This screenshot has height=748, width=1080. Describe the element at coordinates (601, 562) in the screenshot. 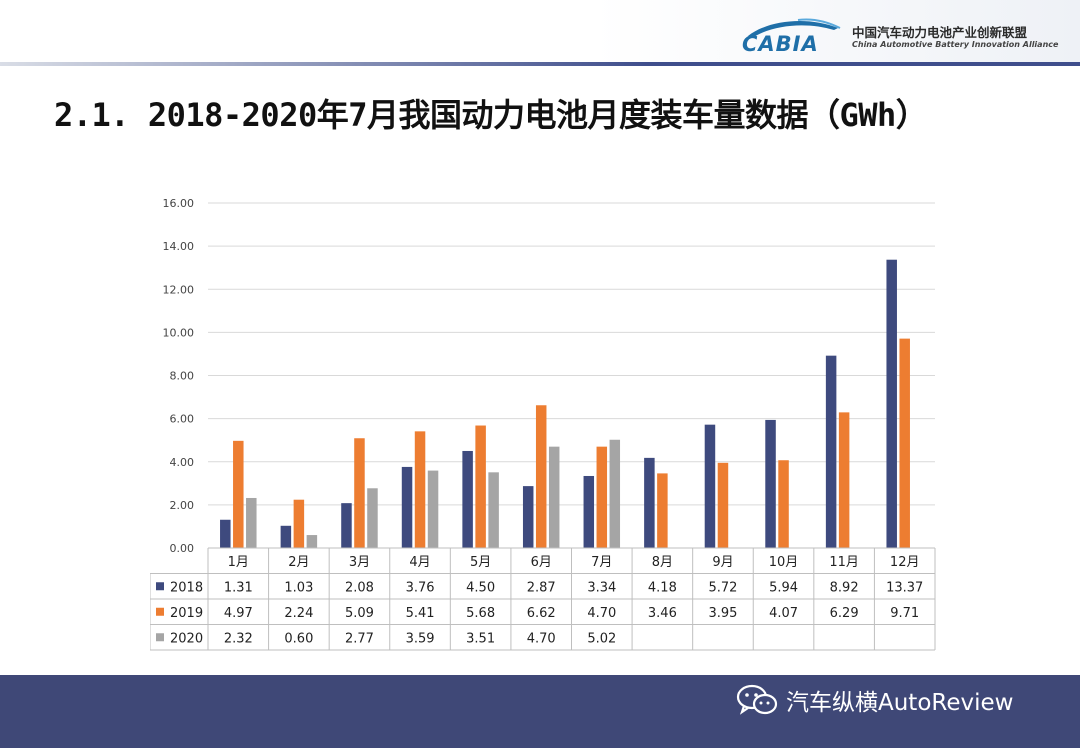

I see `x-tick-label: 7月` at that location.